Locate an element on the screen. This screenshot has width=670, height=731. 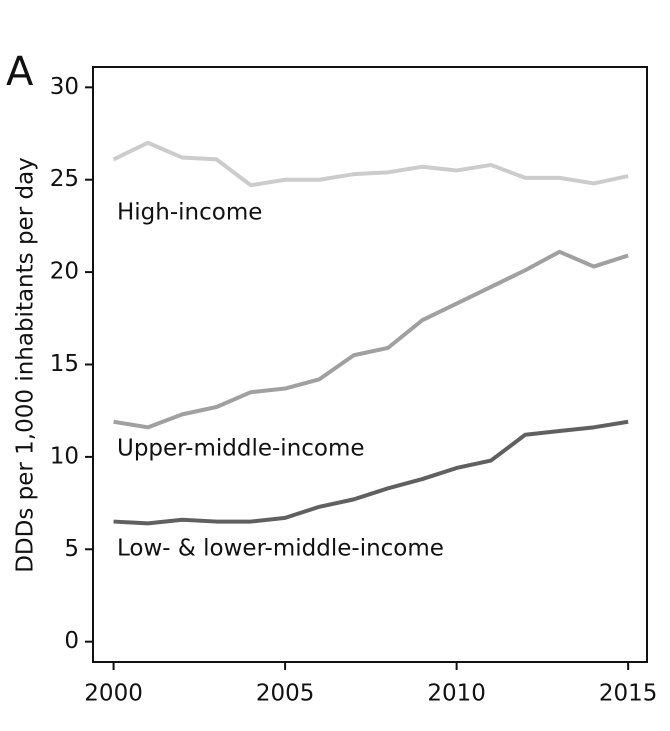
y-tick-label: 20 is located at coordinates (64, 272).